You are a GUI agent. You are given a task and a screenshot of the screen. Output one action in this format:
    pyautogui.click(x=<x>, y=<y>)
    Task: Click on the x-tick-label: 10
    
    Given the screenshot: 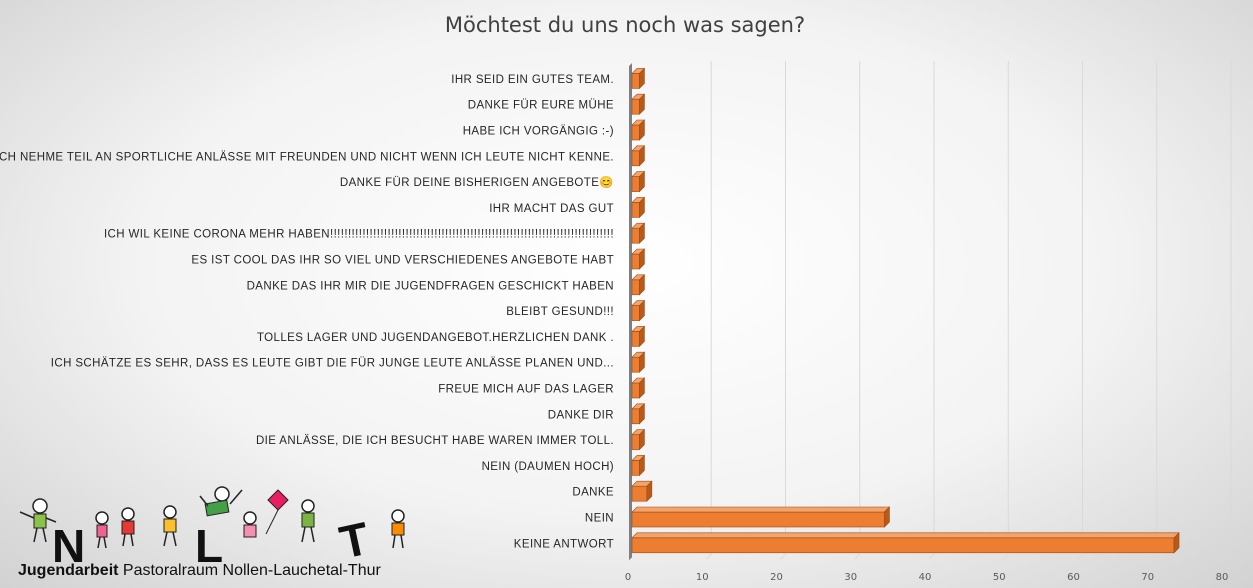 What is the action you would take?
    pyautogui.click(x=702, y=577)
    